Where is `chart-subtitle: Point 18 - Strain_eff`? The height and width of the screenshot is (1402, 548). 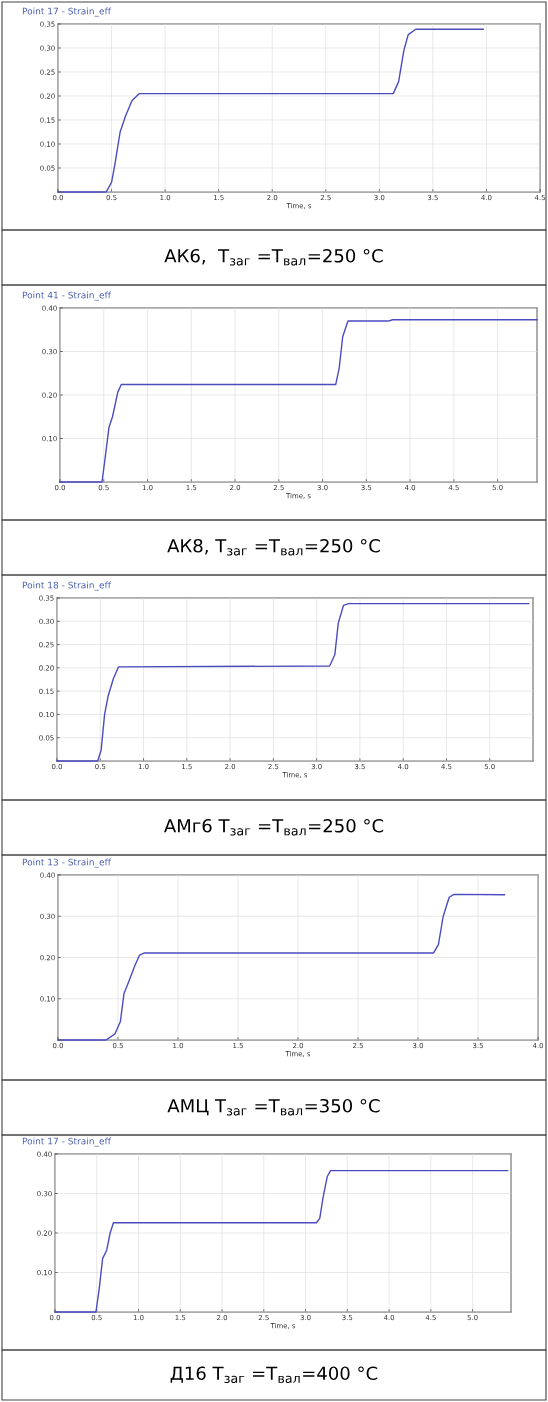
chart-subtitle: Point 18 - Strain_eff is located at coordinates (67, 586).